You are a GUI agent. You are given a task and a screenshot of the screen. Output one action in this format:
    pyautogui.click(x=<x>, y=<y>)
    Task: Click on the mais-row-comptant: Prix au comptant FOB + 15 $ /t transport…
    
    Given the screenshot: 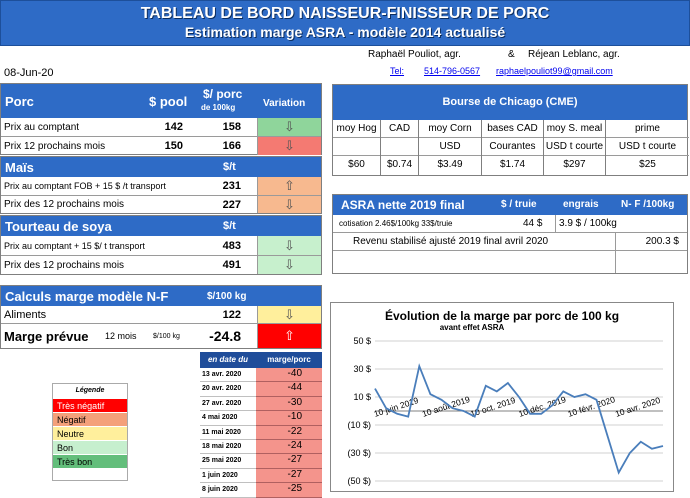 What is the action you would take?
    pyautogui.click(x=161, y=186)
    